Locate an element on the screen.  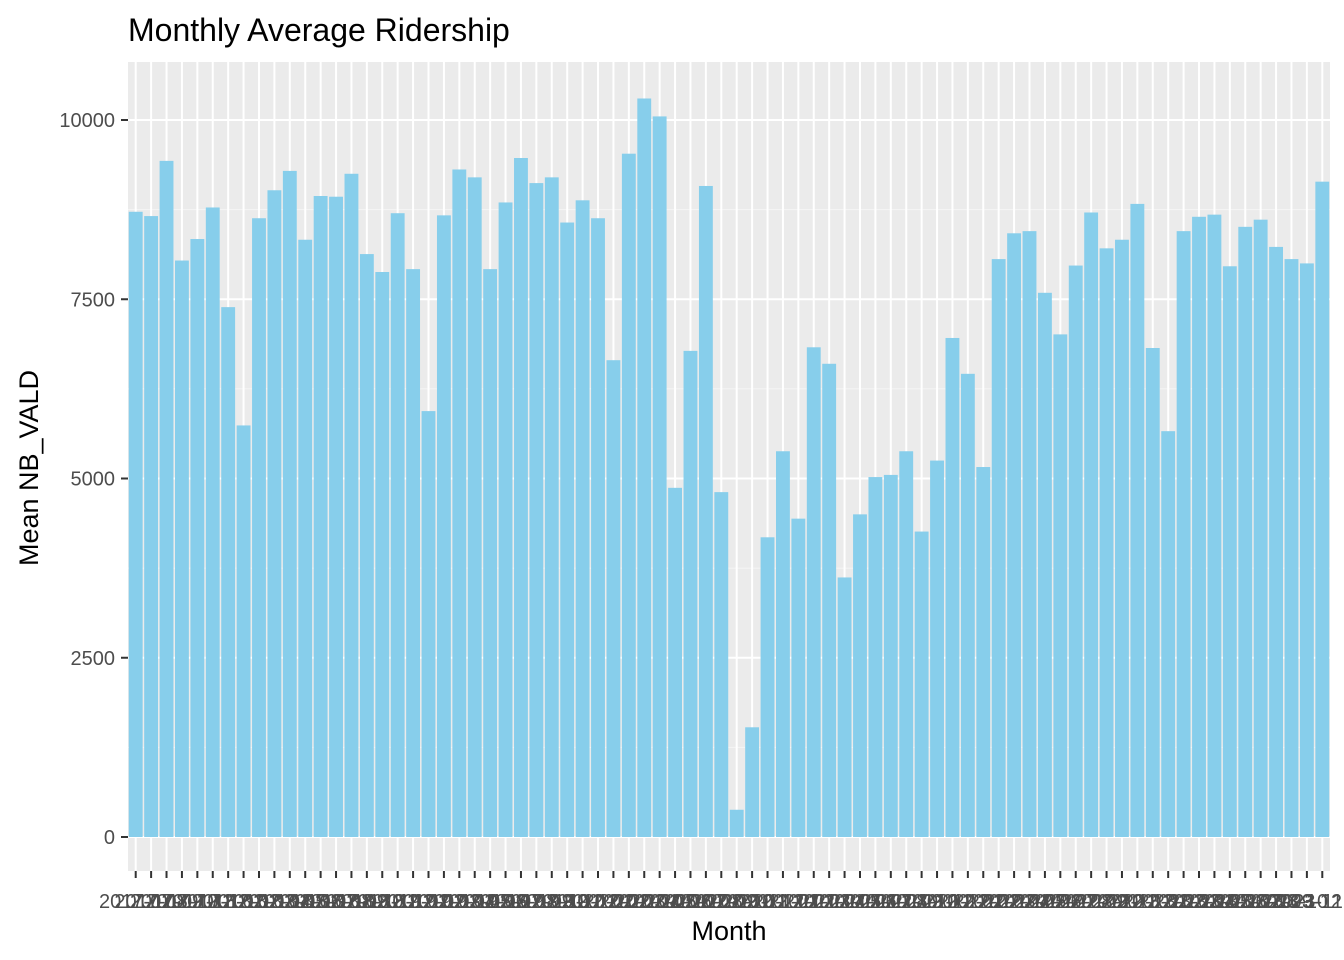
x-tick-label: 2020-11 is located at coordinates (752, 902).